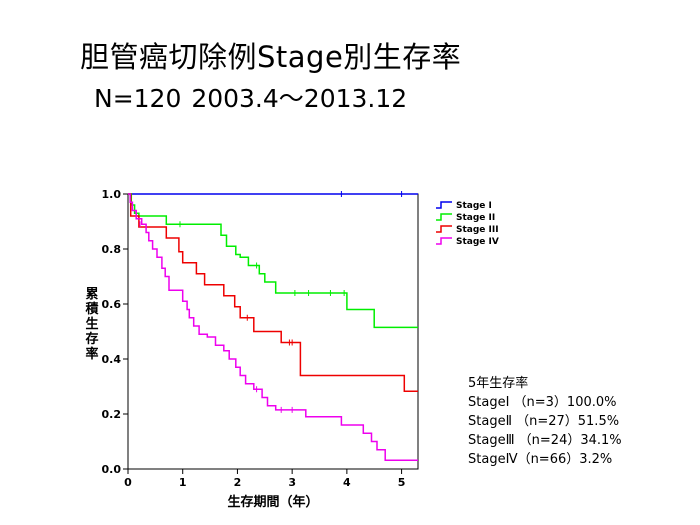 This screenshot has width=700, height=525. What do you see at coordinates (292, 482) in the screenshot?
I see `x-tick-label: 3` at bounding box center [292, 482].